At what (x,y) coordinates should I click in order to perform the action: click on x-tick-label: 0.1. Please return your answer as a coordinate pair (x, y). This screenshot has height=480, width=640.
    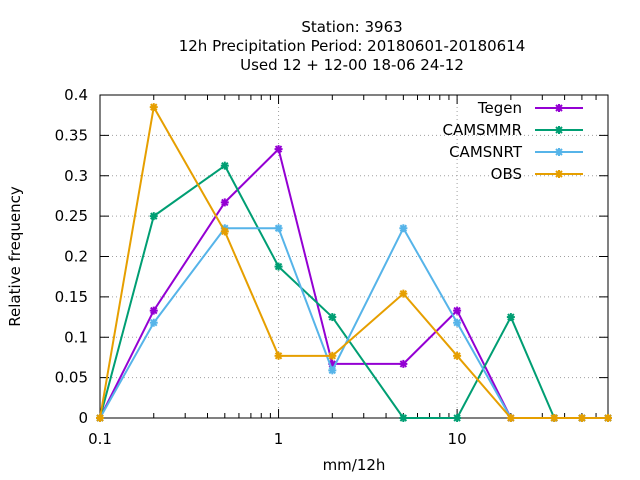
    Looking at the image, I should click on (100, 439).